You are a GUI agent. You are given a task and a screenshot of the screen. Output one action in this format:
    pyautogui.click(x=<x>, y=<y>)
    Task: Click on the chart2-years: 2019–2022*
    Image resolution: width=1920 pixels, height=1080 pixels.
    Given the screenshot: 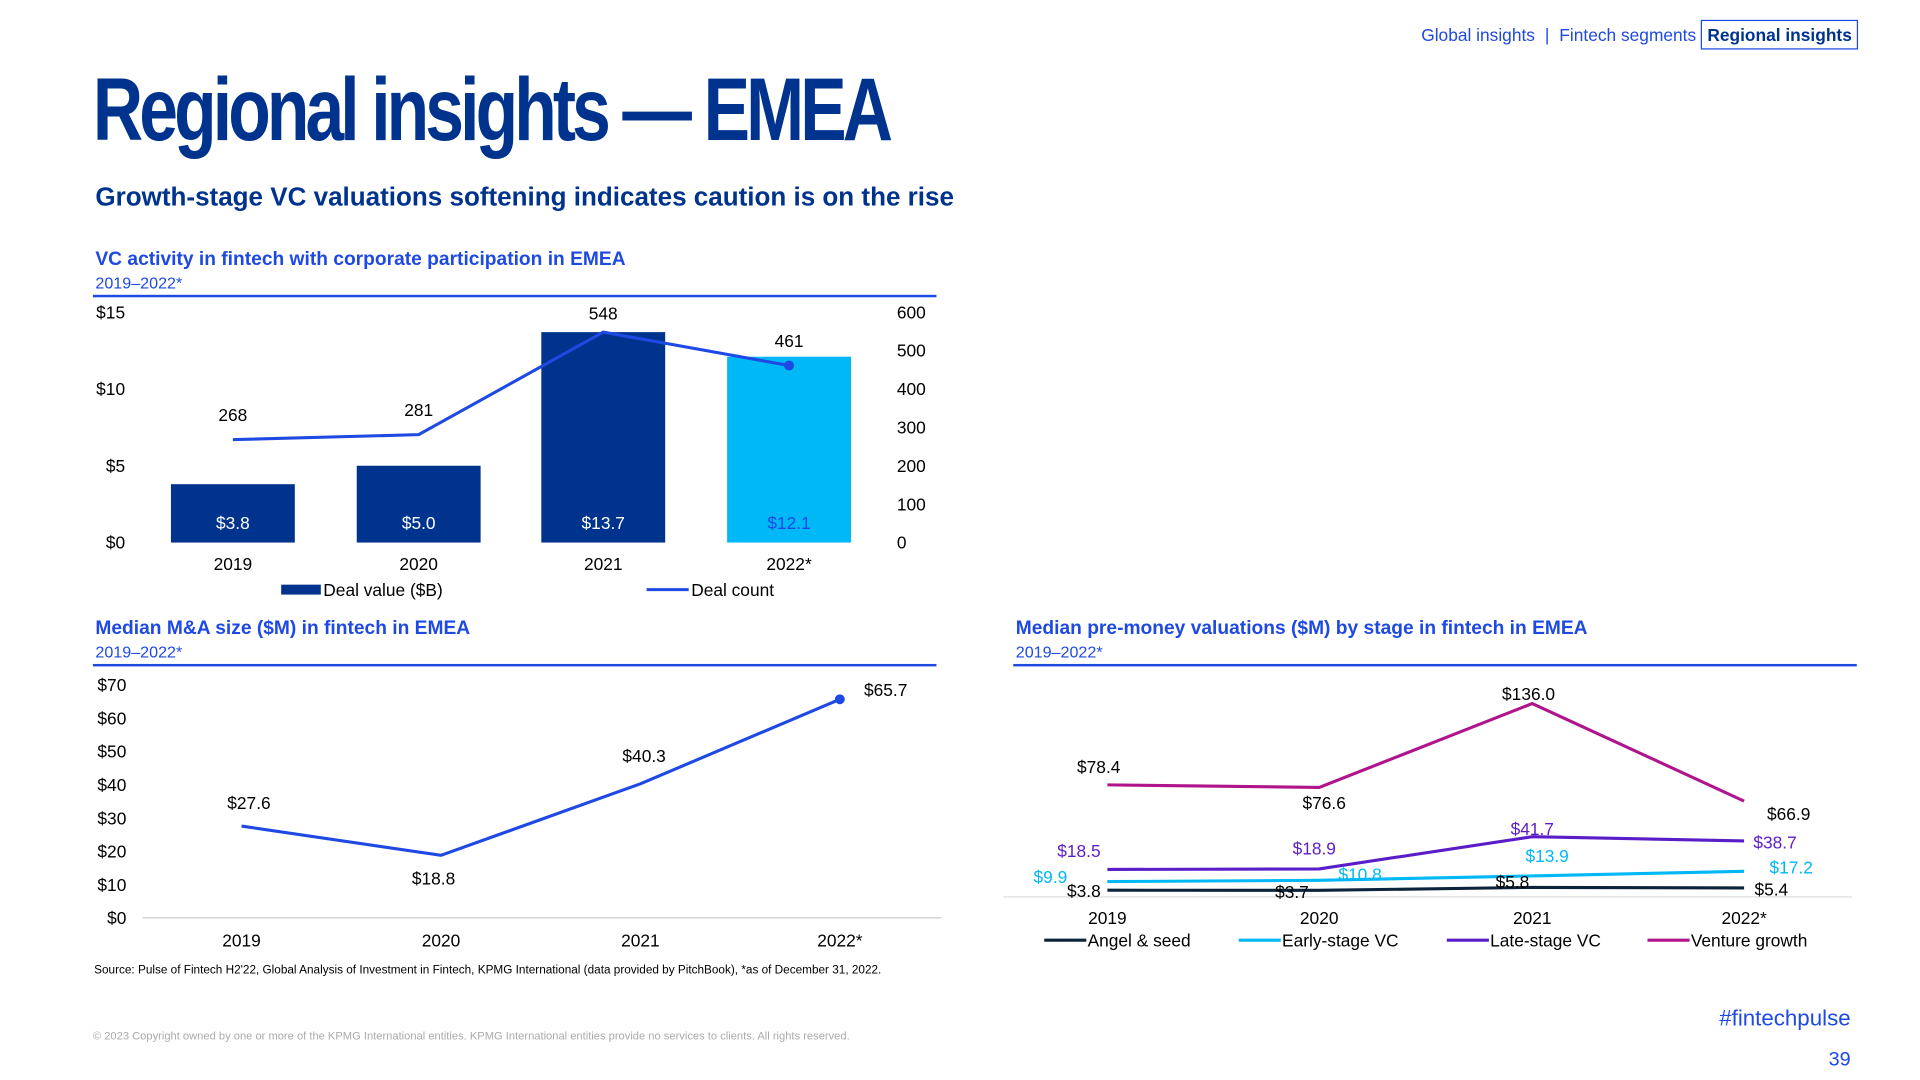 What is the action you would take?
    pyautogui.click(x=139, y=652)
    